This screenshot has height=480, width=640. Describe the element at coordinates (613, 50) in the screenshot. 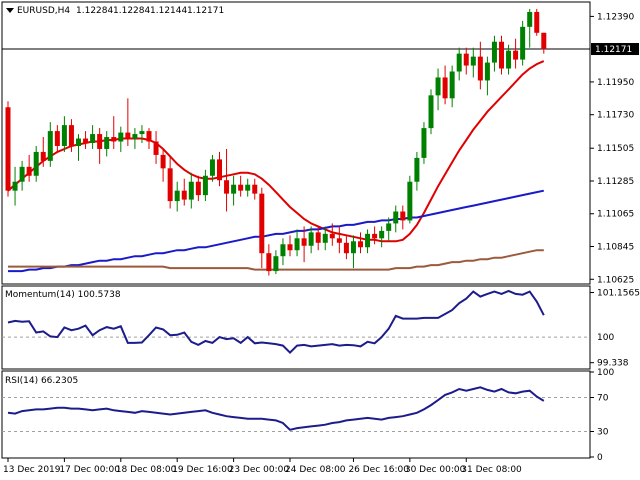

I see `current-price-label: 1.12171` at that location.